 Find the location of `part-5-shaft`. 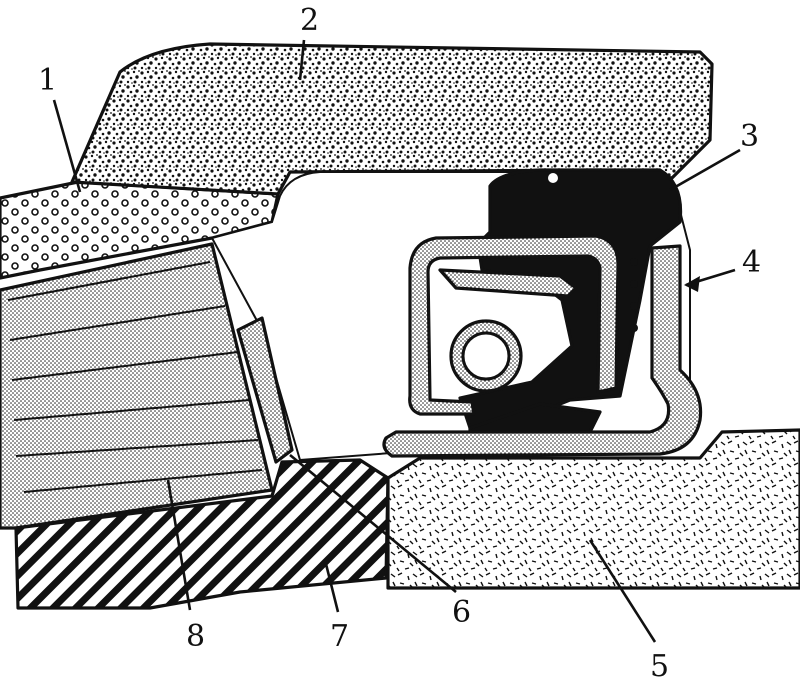

part-5-shaft is located at coordinates (593, 509).